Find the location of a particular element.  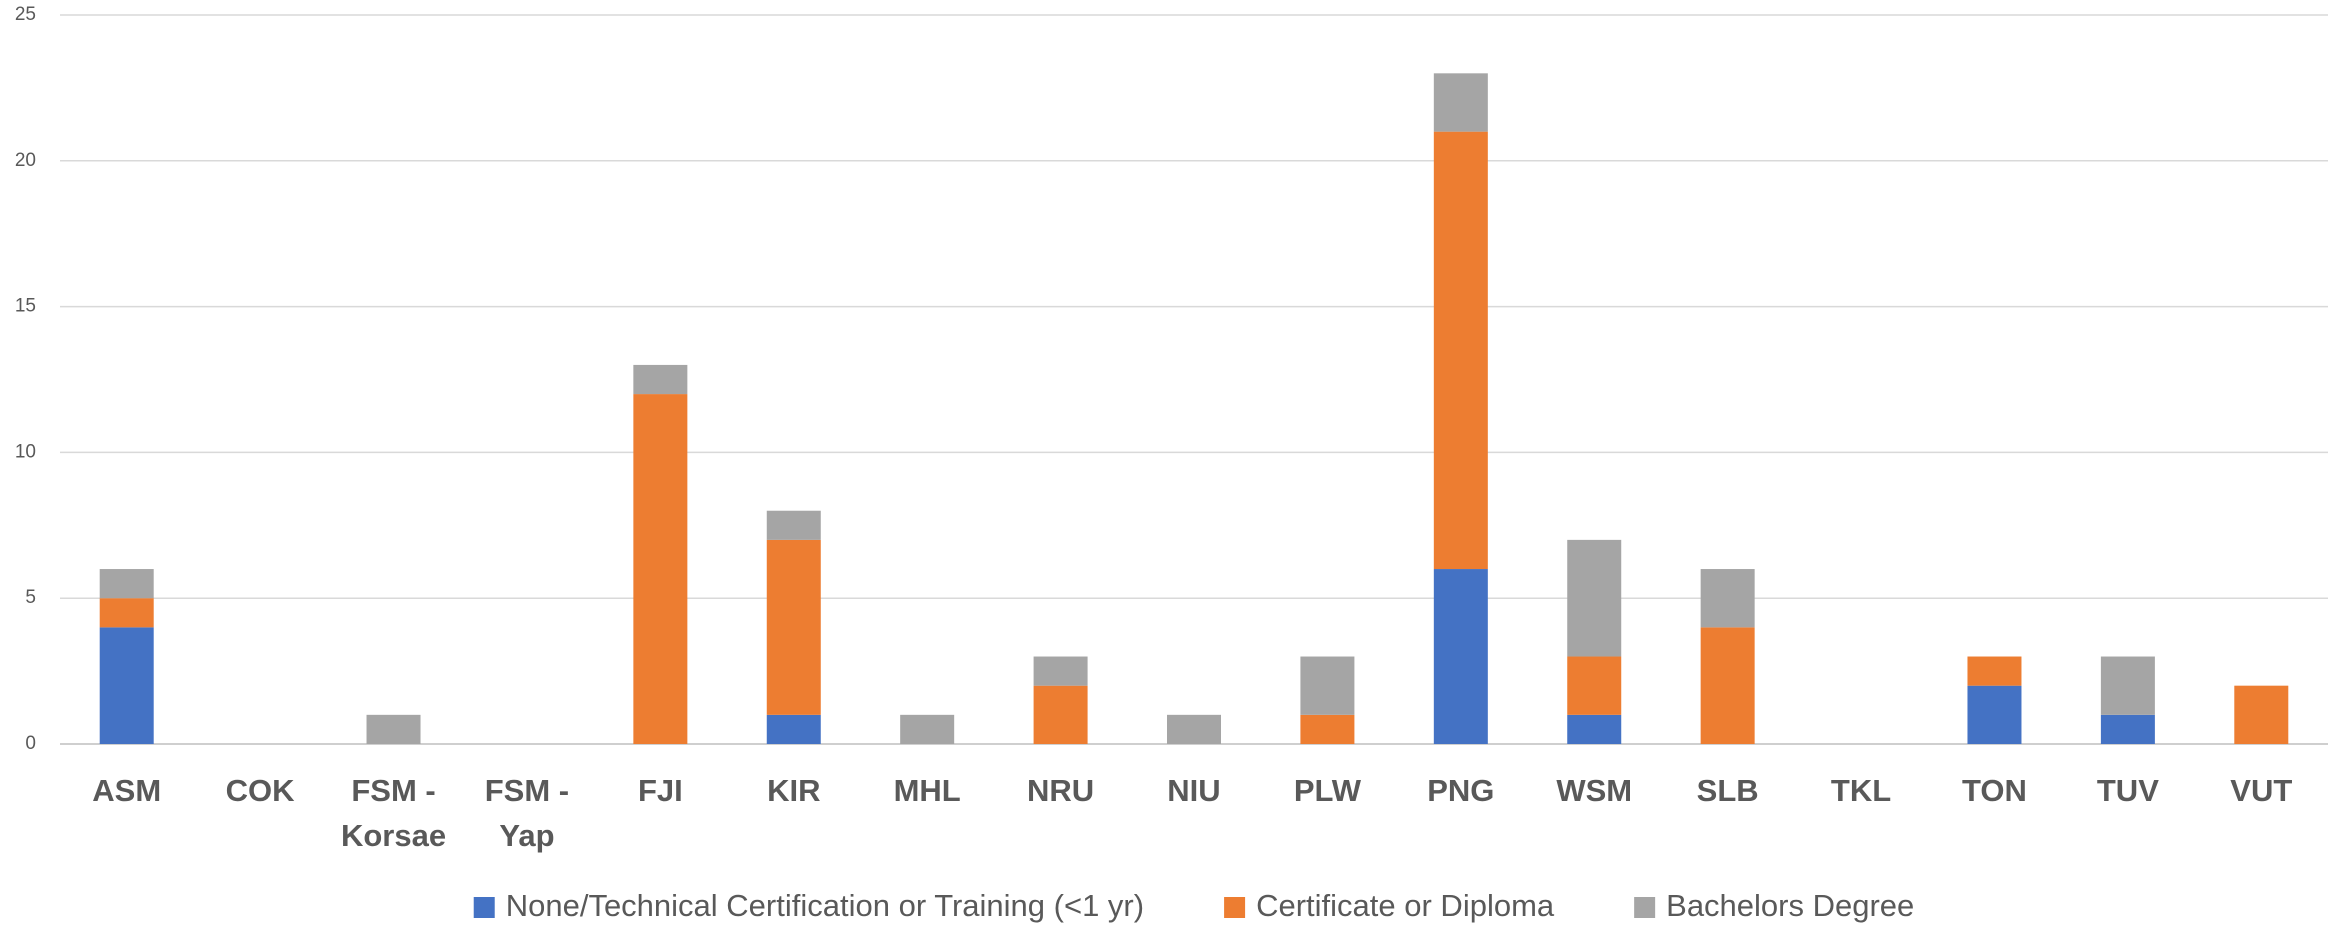

y-tick-label: 20 is located at coordinates (25, 160).